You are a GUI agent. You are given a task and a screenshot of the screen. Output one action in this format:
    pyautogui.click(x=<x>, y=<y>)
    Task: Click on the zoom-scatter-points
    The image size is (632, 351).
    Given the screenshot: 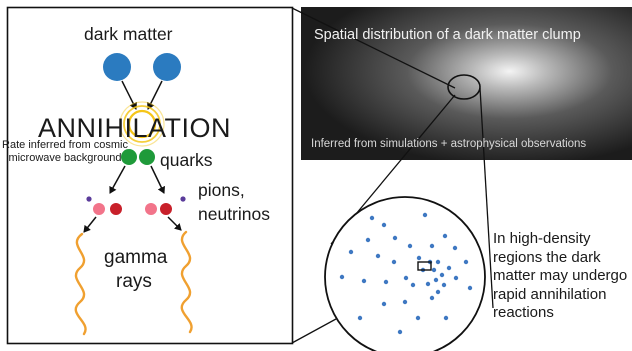 What is the action you would take?
    pyautogui.click(x=406, y=273)
    